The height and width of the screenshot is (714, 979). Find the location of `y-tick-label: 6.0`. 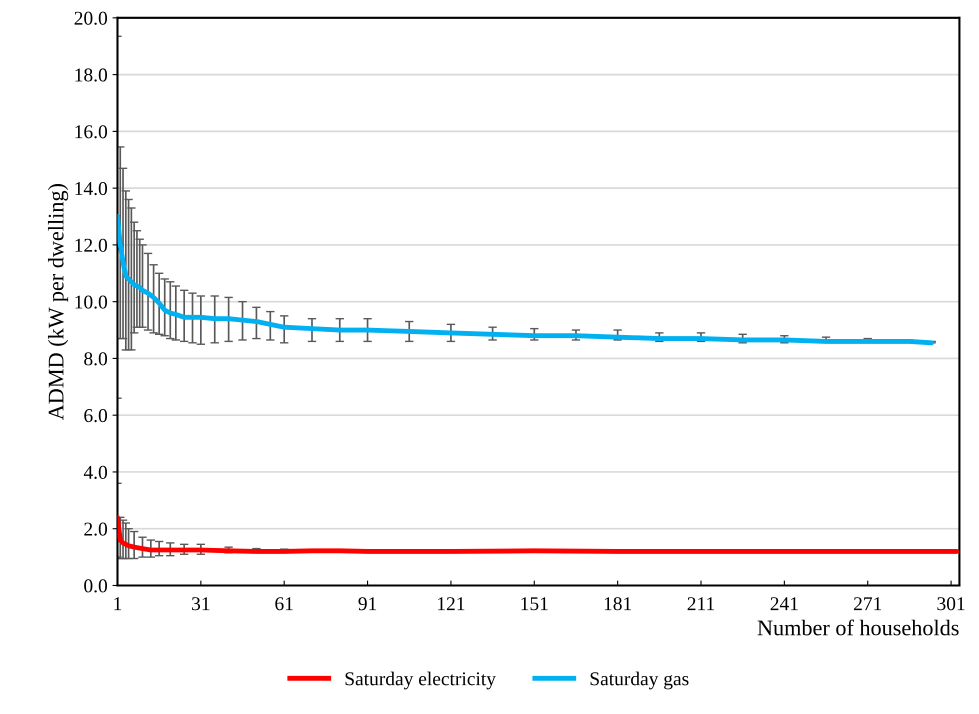

y-tick-label: 6.0 is located at coordinates (96, 415).